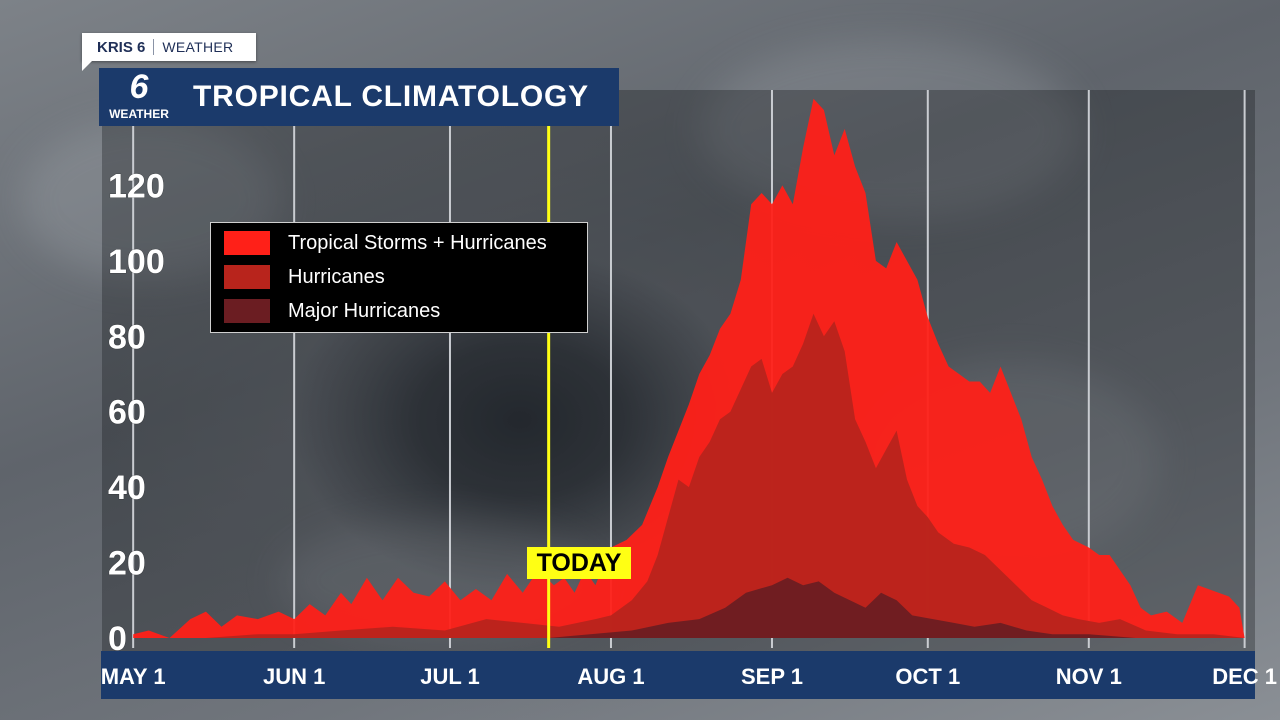 This screenshot has height=720, width=1280. What do you see at coordinates (133, 676) in the screenshot?
I see `x-tick-label: MAY 1` at bounding box center [133, 676].